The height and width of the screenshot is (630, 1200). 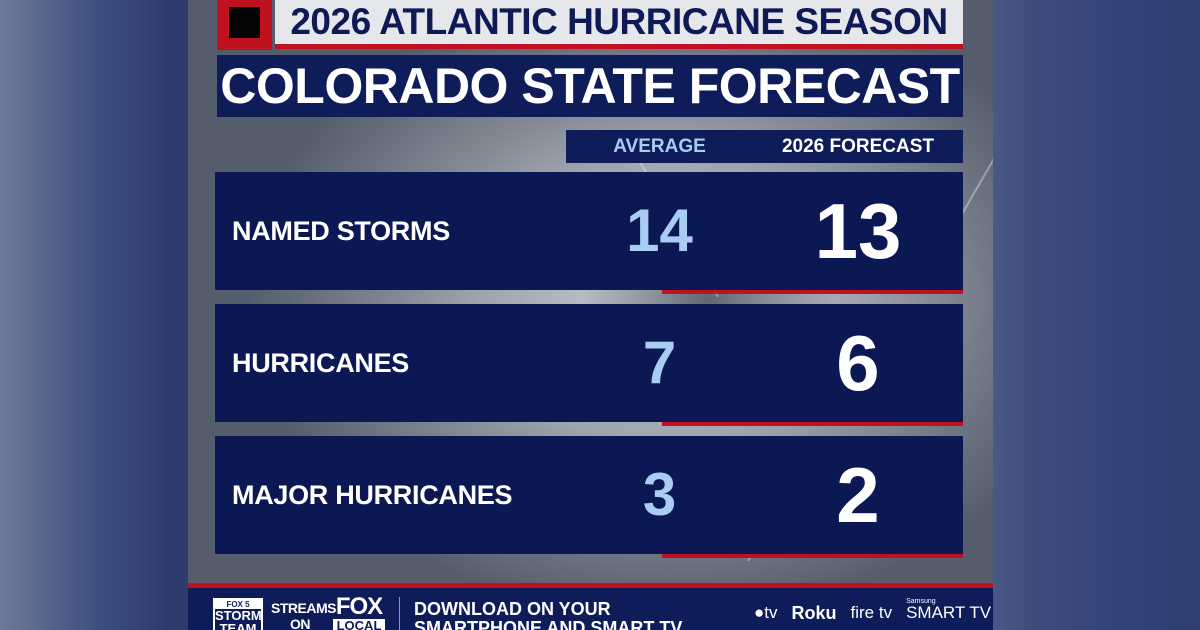 What do you see at coordinates (858, 146) in the screenshot?
I see `column-header-forecast: 2026 FORECAST` at bounding box center [858, 146].